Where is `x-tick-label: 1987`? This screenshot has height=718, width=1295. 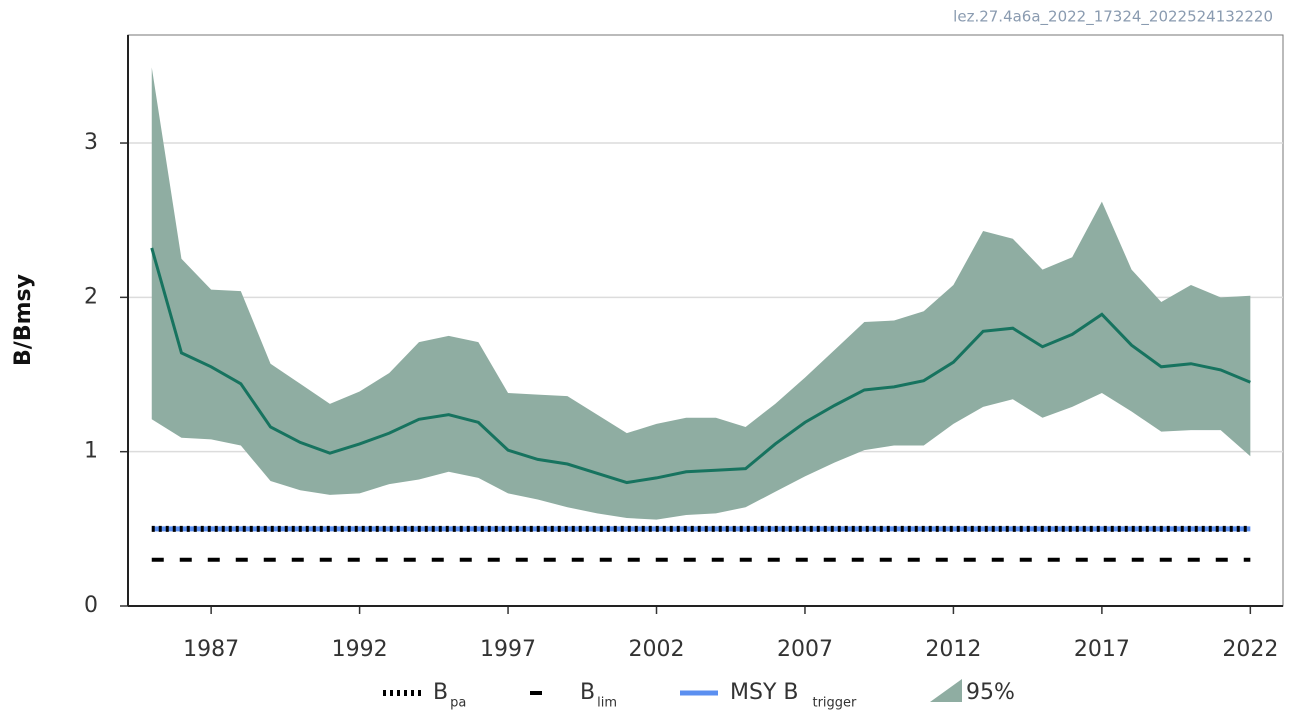 x-tick-label: 1987 is located at coordinates (211, 649).